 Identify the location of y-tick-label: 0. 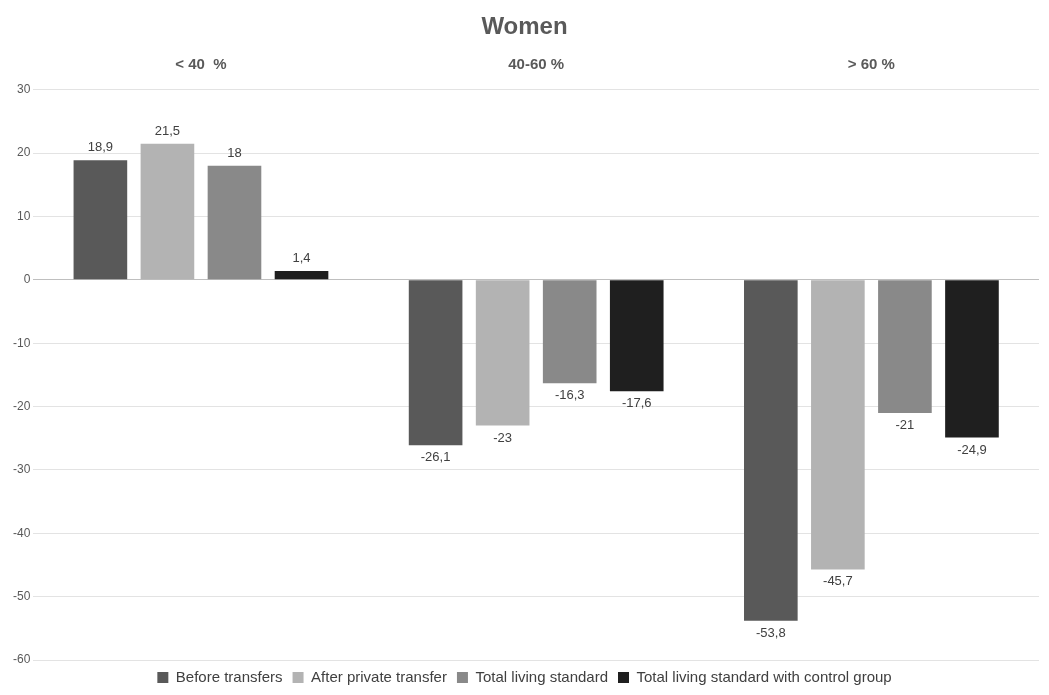
(27, 279).